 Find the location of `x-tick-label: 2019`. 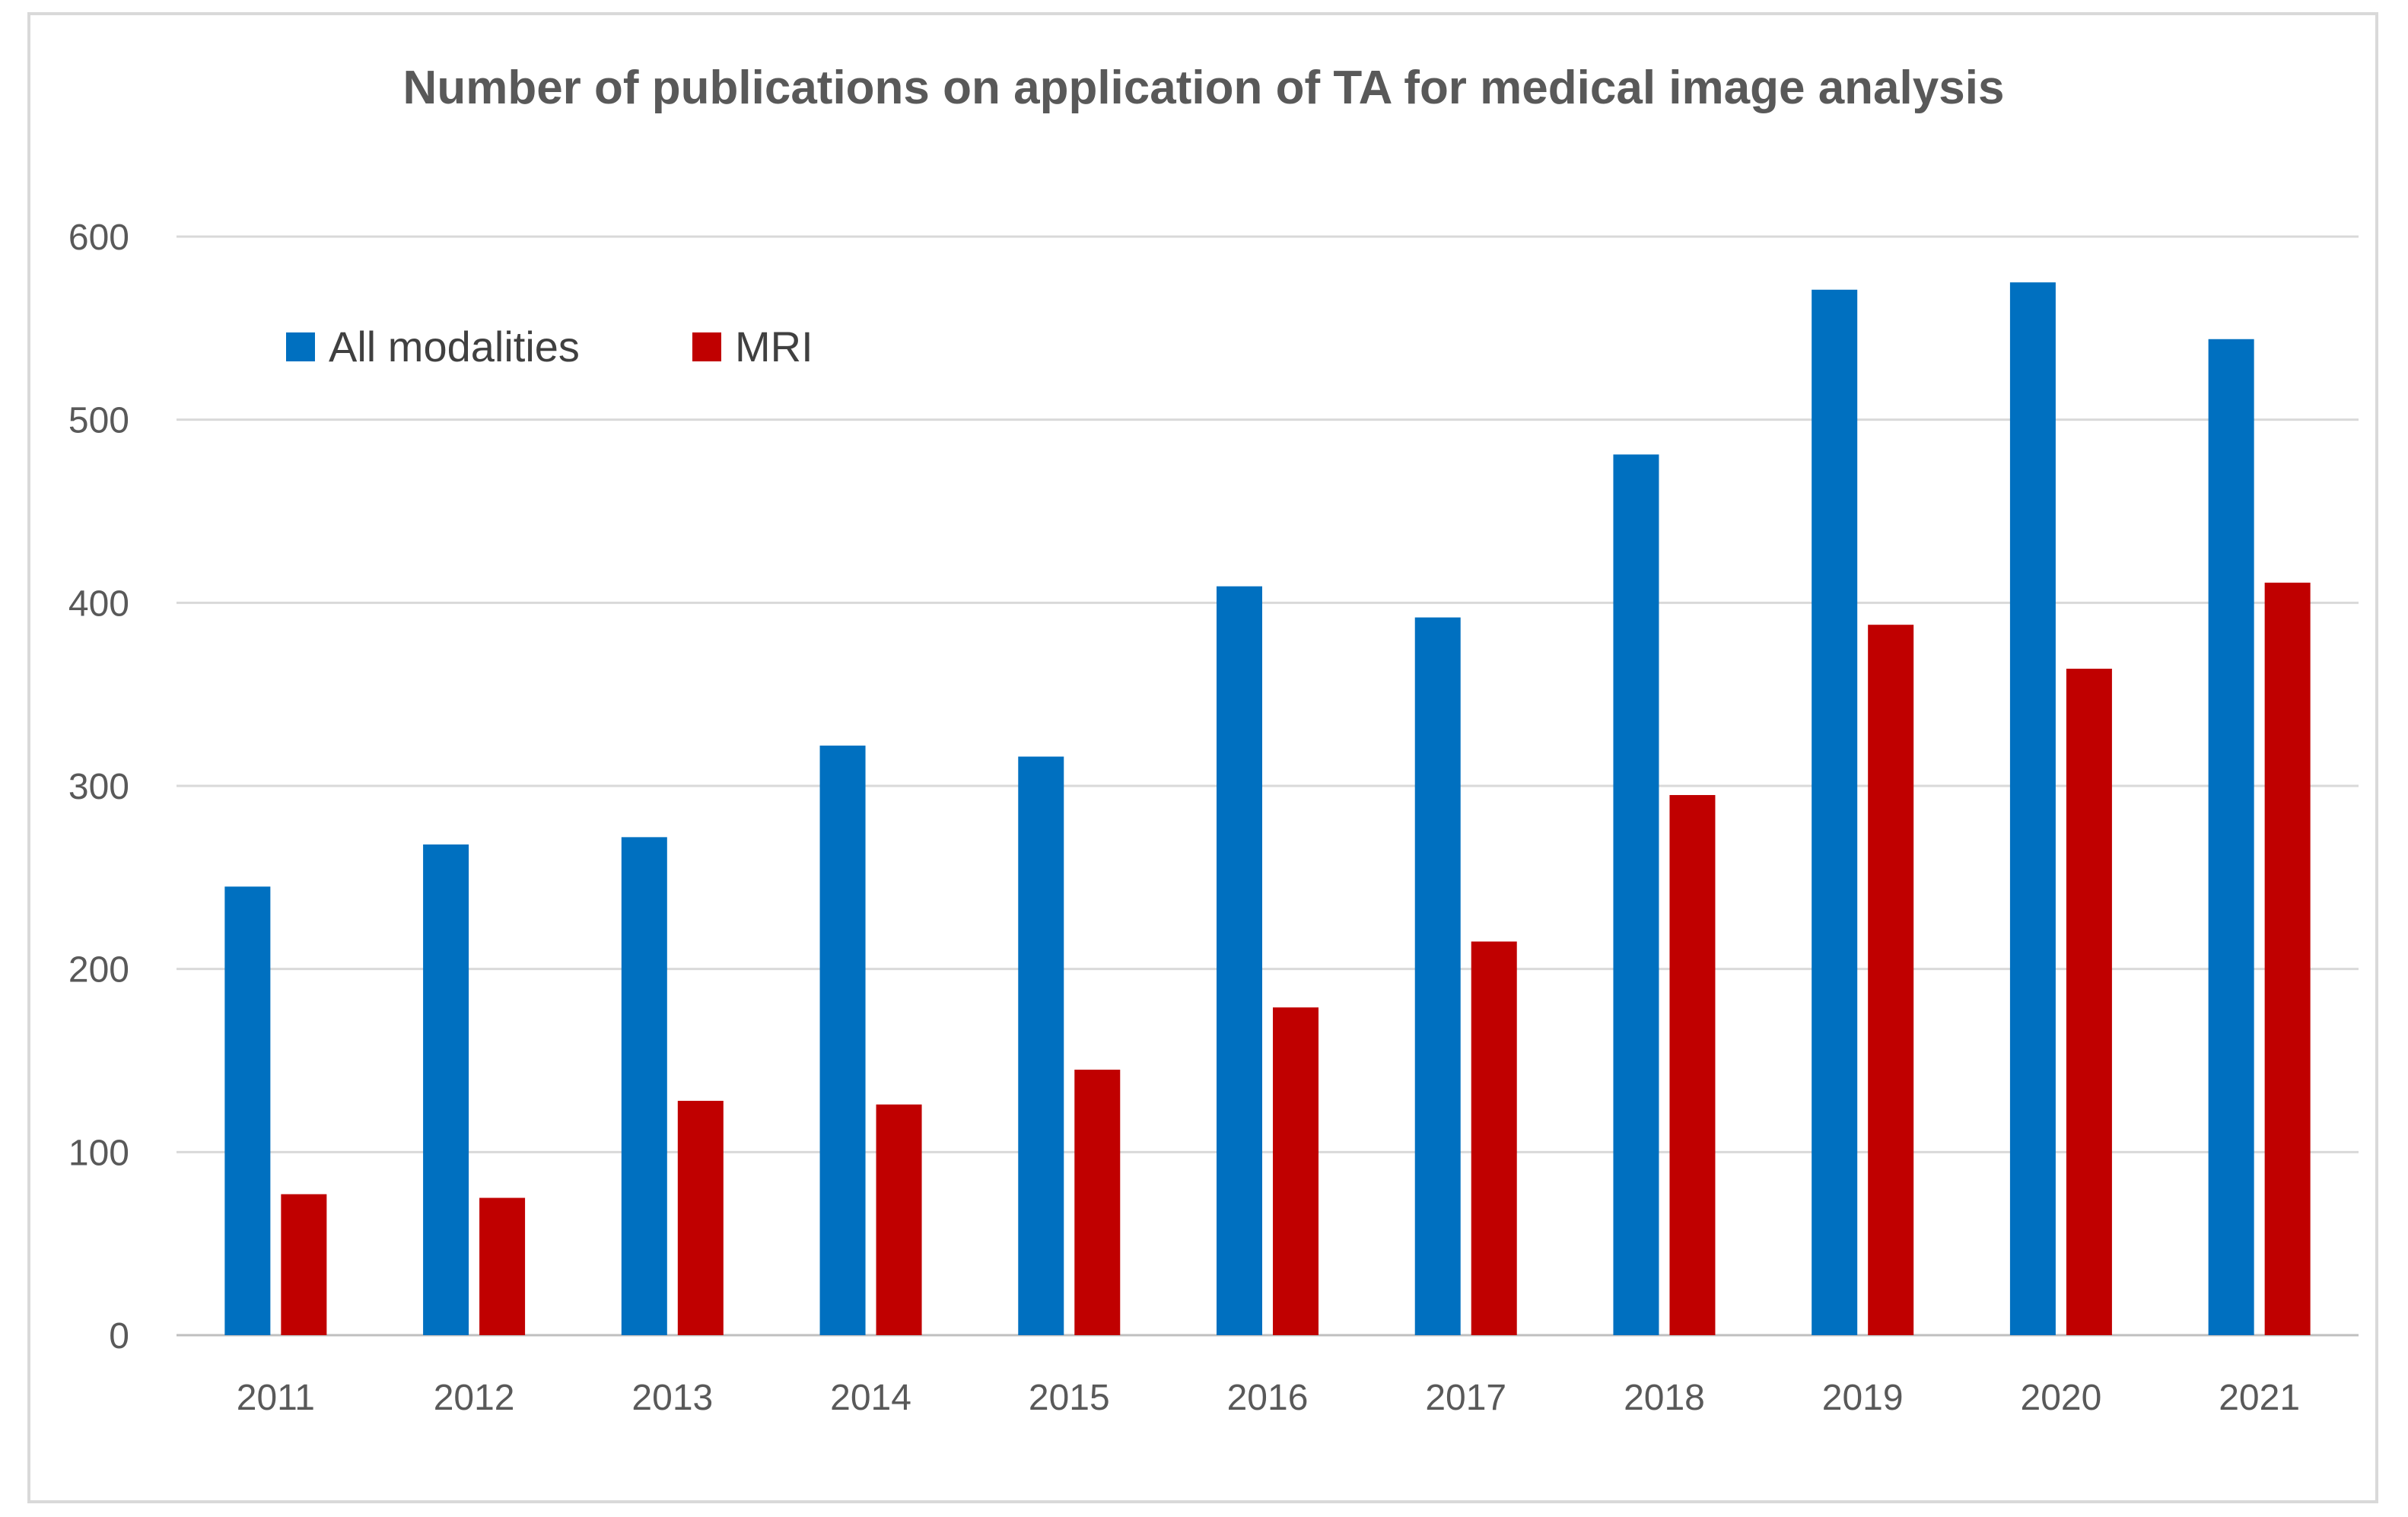

x-tick-label: 2019 is located at coordinates (1863, 1398).